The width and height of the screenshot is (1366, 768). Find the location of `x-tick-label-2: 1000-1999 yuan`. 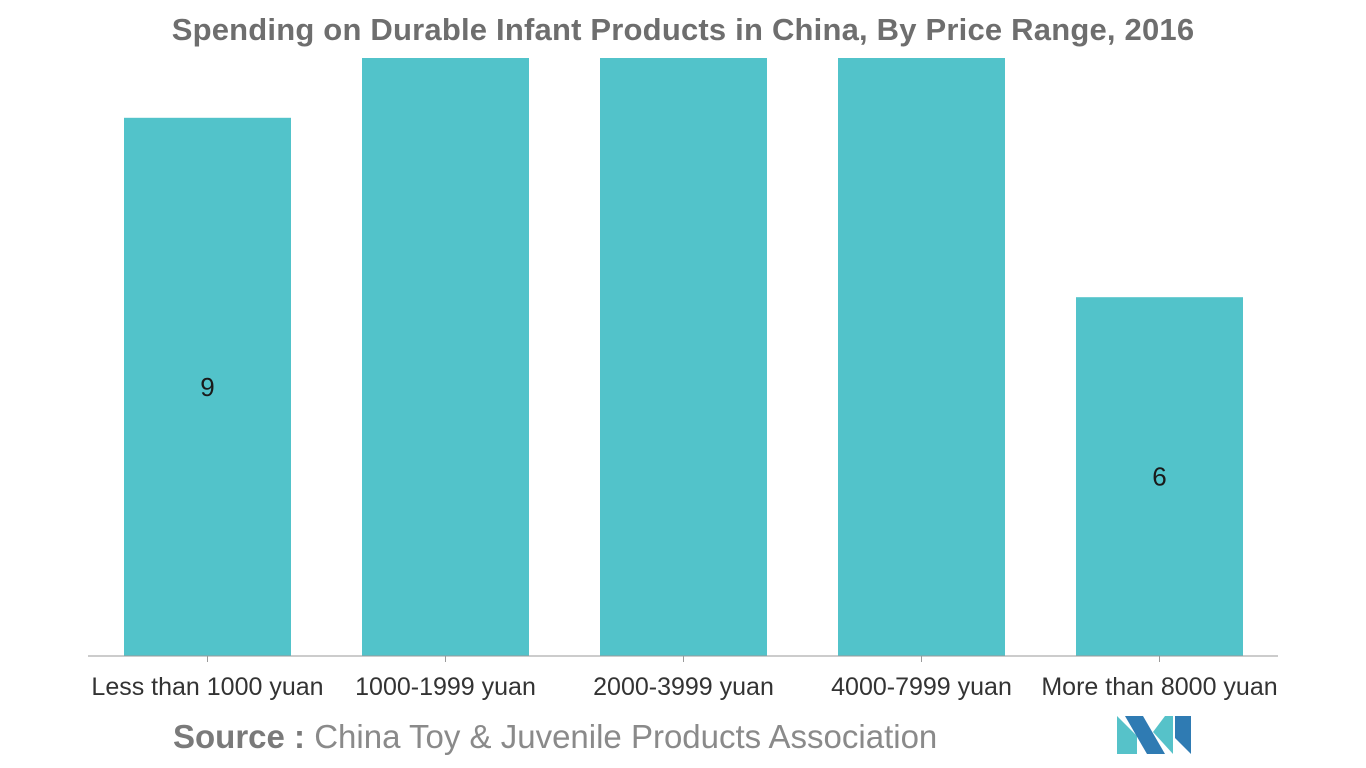

x-tick-label-2: 1000-1999 yuan is located at coordinates (445, 687).